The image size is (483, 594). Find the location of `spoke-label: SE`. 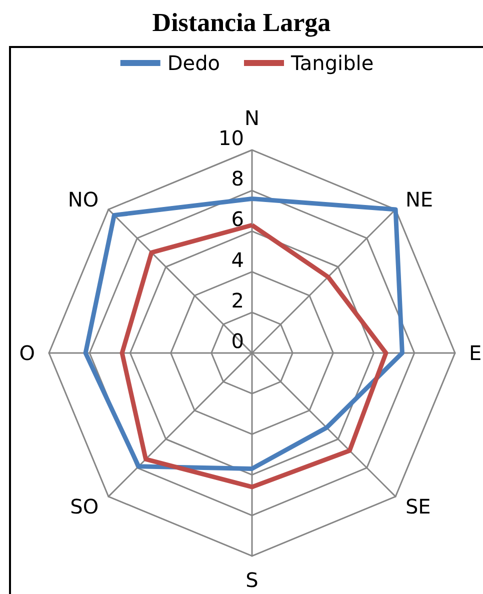

spoke-label: SE is located at coordinates (418, 506).